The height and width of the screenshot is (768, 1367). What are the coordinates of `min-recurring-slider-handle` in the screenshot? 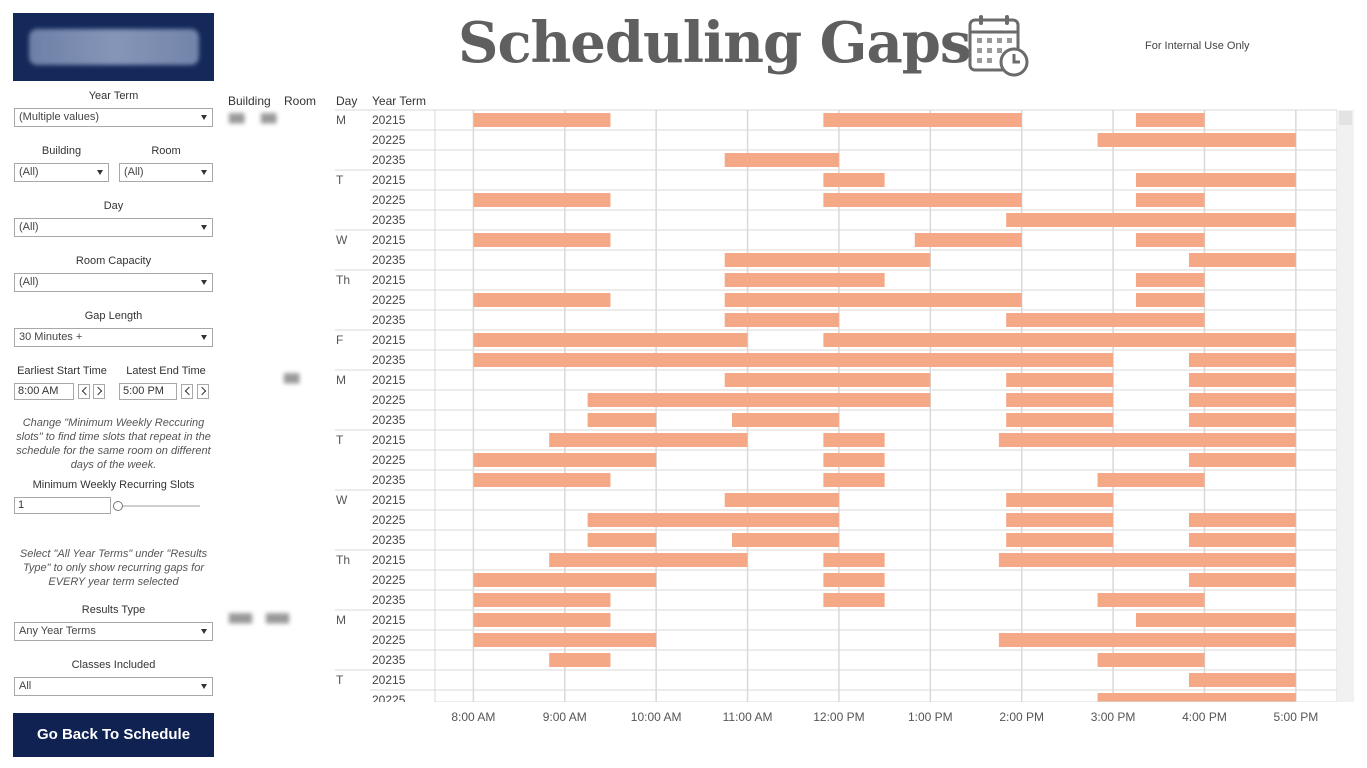 It's located at (118, 506).